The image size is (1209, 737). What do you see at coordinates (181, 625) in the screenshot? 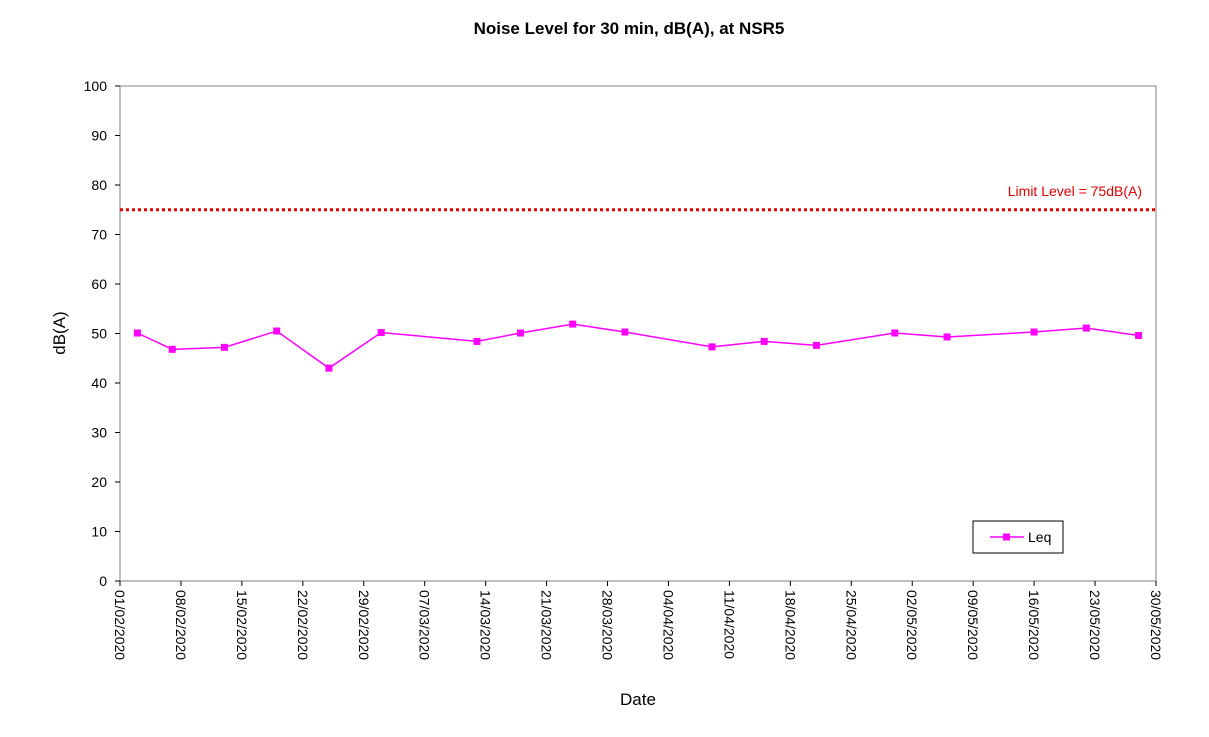
I see `x-tick-label: 08/02/2020` at bounding box center [181, 625].